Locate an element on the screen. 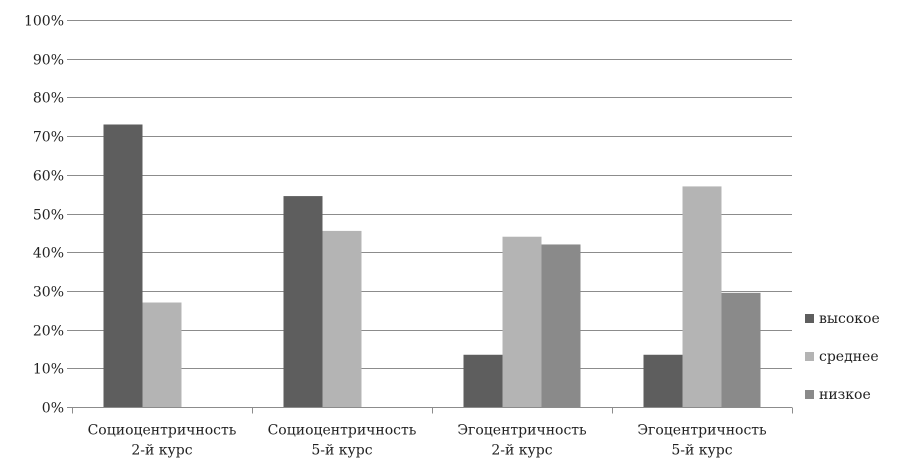 The width and height of the screenshot is (917, 467). legend: высокое среднее низкое is located at coordinates (842, 357).